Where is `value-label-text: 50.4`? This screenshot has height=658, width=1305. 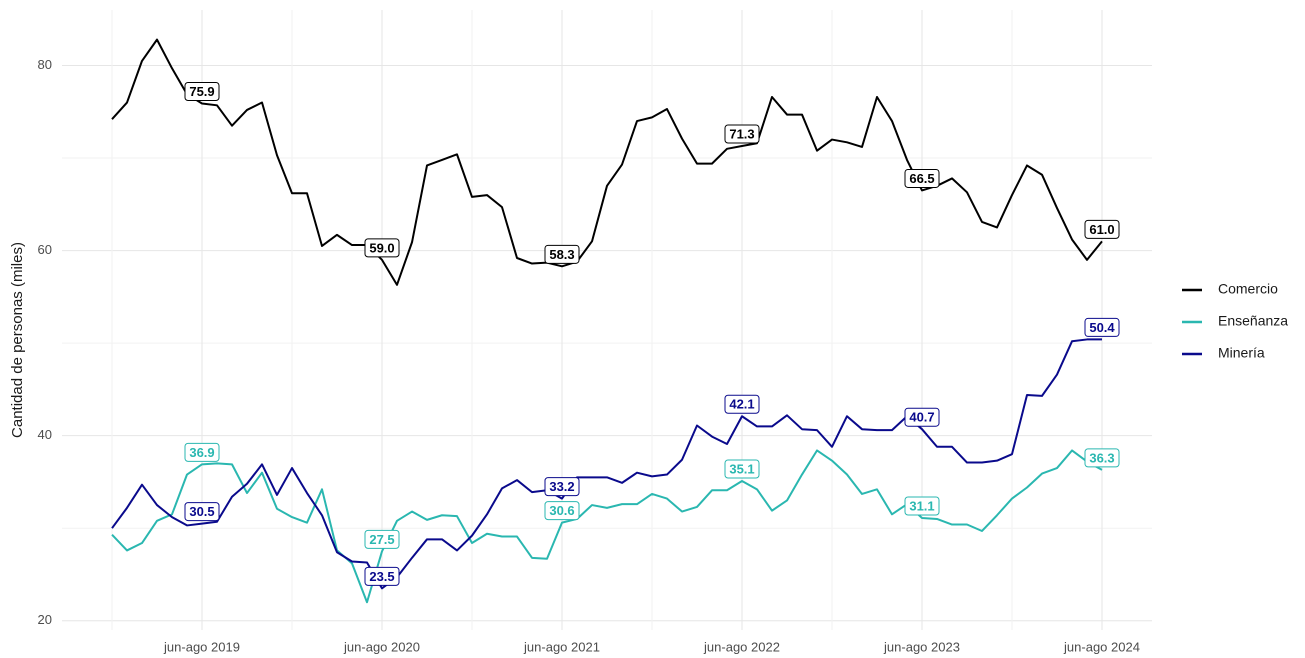
value-label-text: 50.4 is located at coordinates (1102, 327).